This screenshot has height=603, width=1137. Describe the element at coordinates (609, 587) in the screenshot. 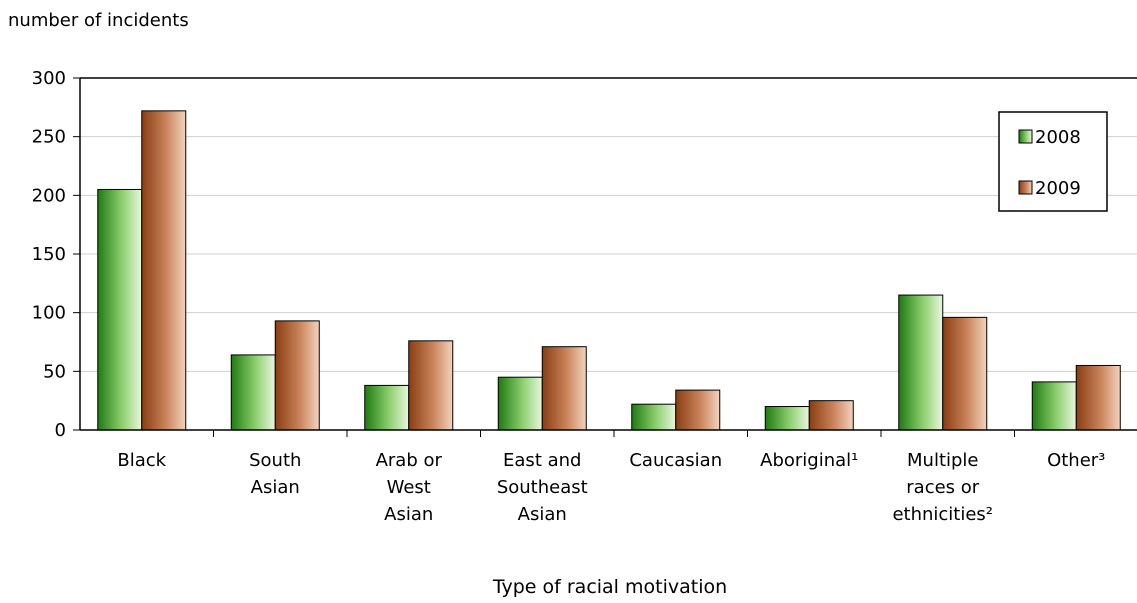

I see `x-axis-label: Type of racial motivation` at that location.